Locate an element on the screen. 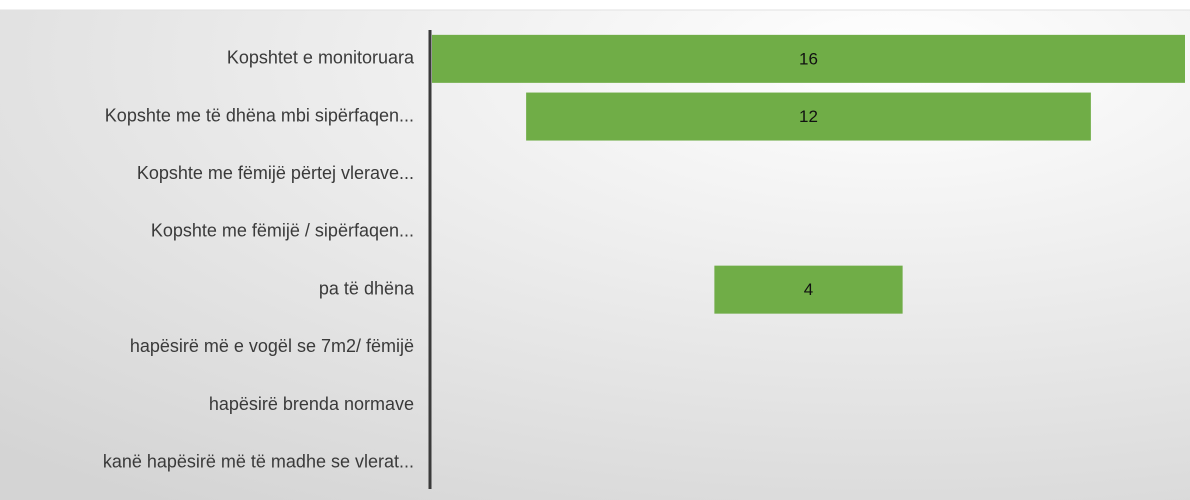 Image resolution: width=1190 pixels, height=500 pixels. value-label: 16 is located at coordinates (808, 58).